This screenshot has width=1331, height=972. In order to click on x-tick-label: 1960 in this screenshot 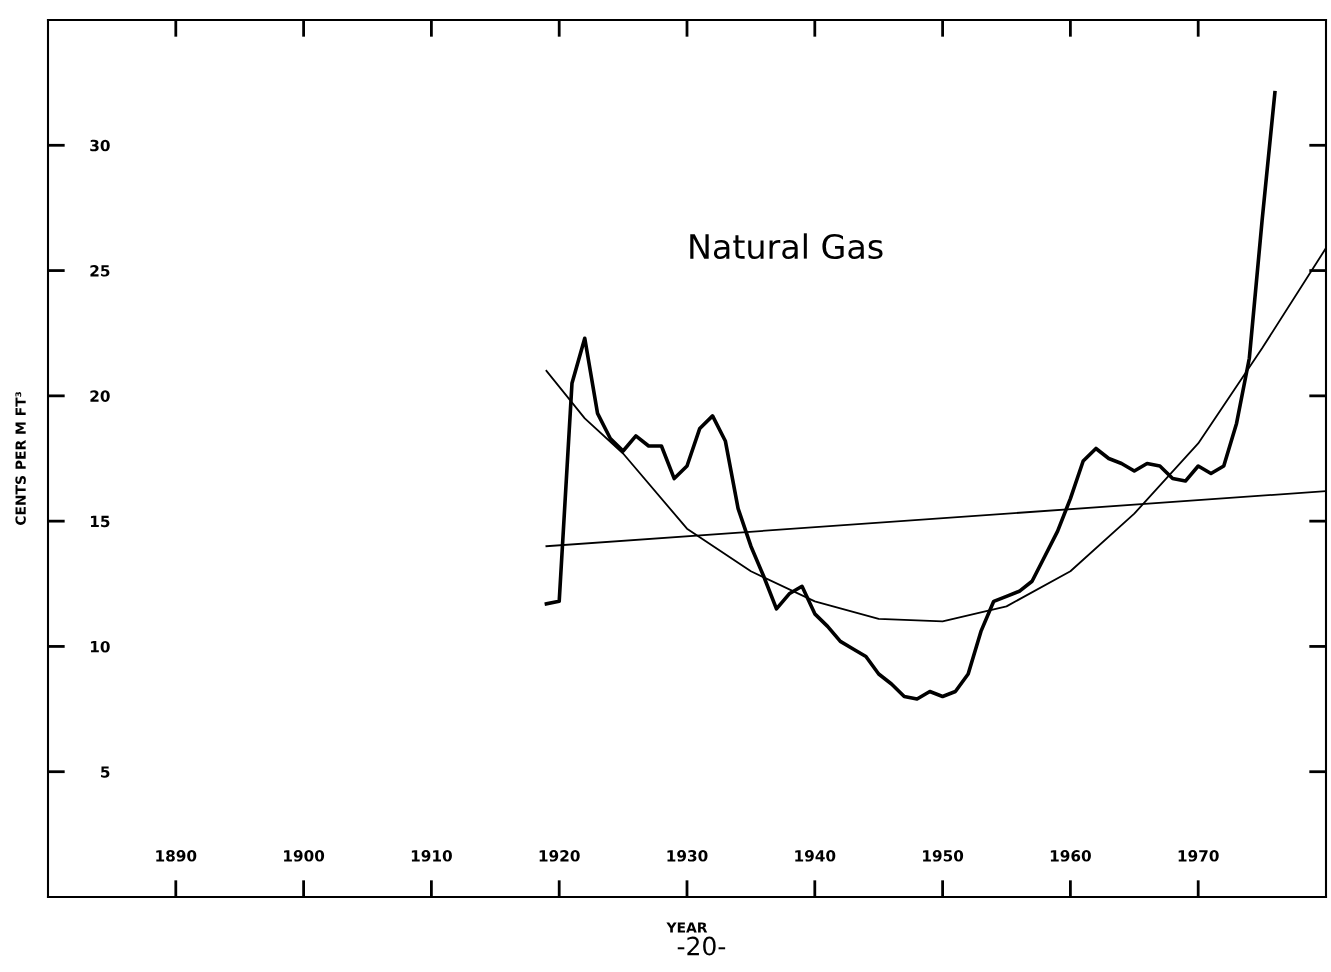, I will do `click(1070, 856)`.